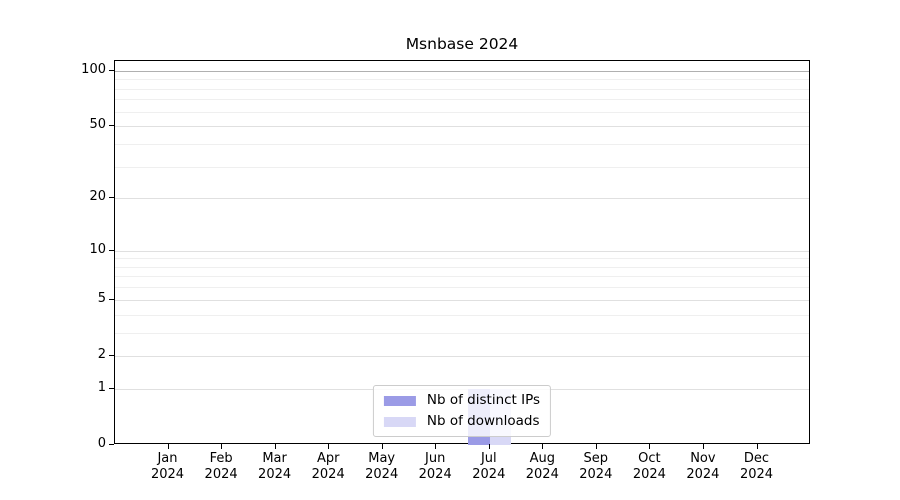 This screenshot has height=500, width=900. I want to click on y-axis-tick-label: 100, so click(93, 69).